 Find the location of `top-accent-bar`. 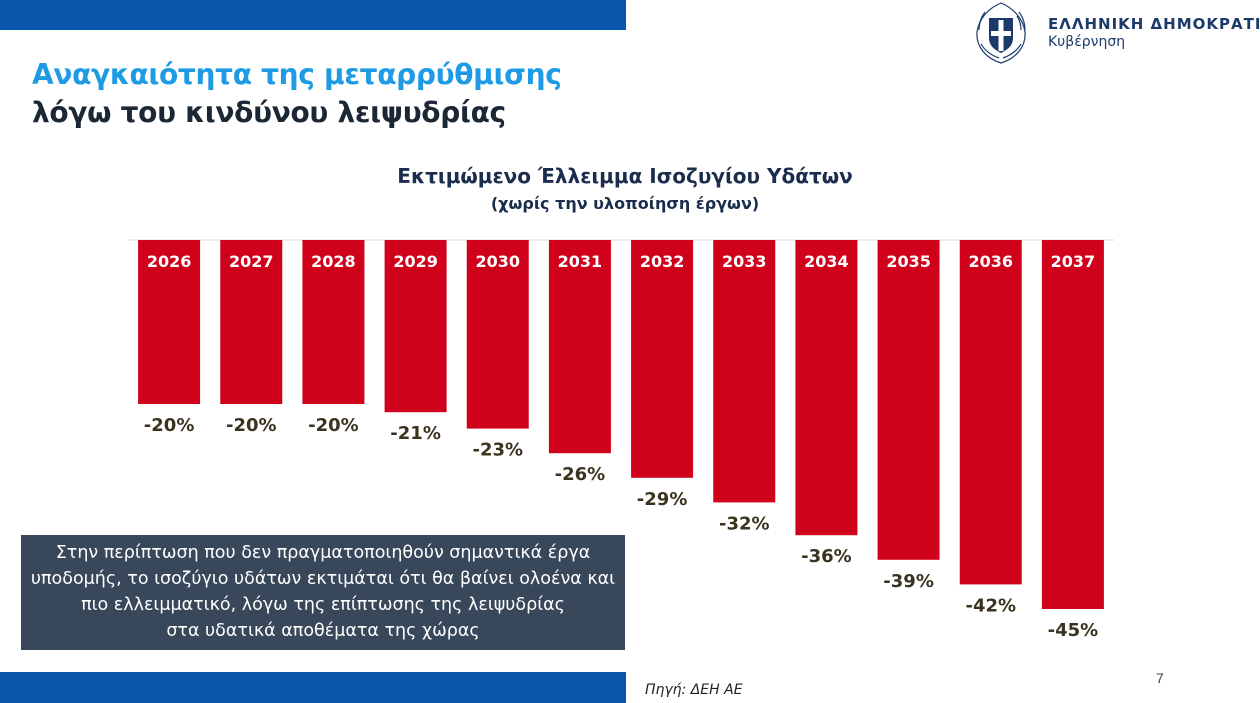

top-accent-bar is located at coordinates (313, 15).